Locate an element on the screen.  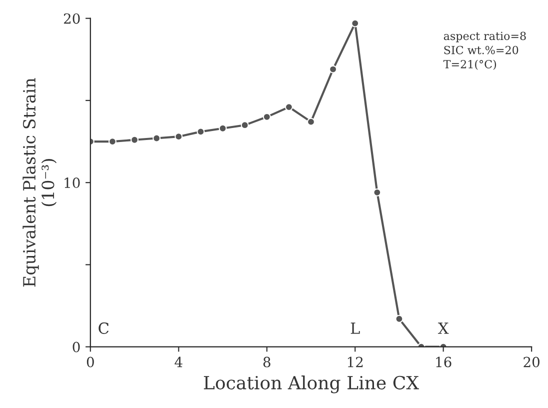
x-axis-title: Location Along Line CX is located at coordinates (311, 385).